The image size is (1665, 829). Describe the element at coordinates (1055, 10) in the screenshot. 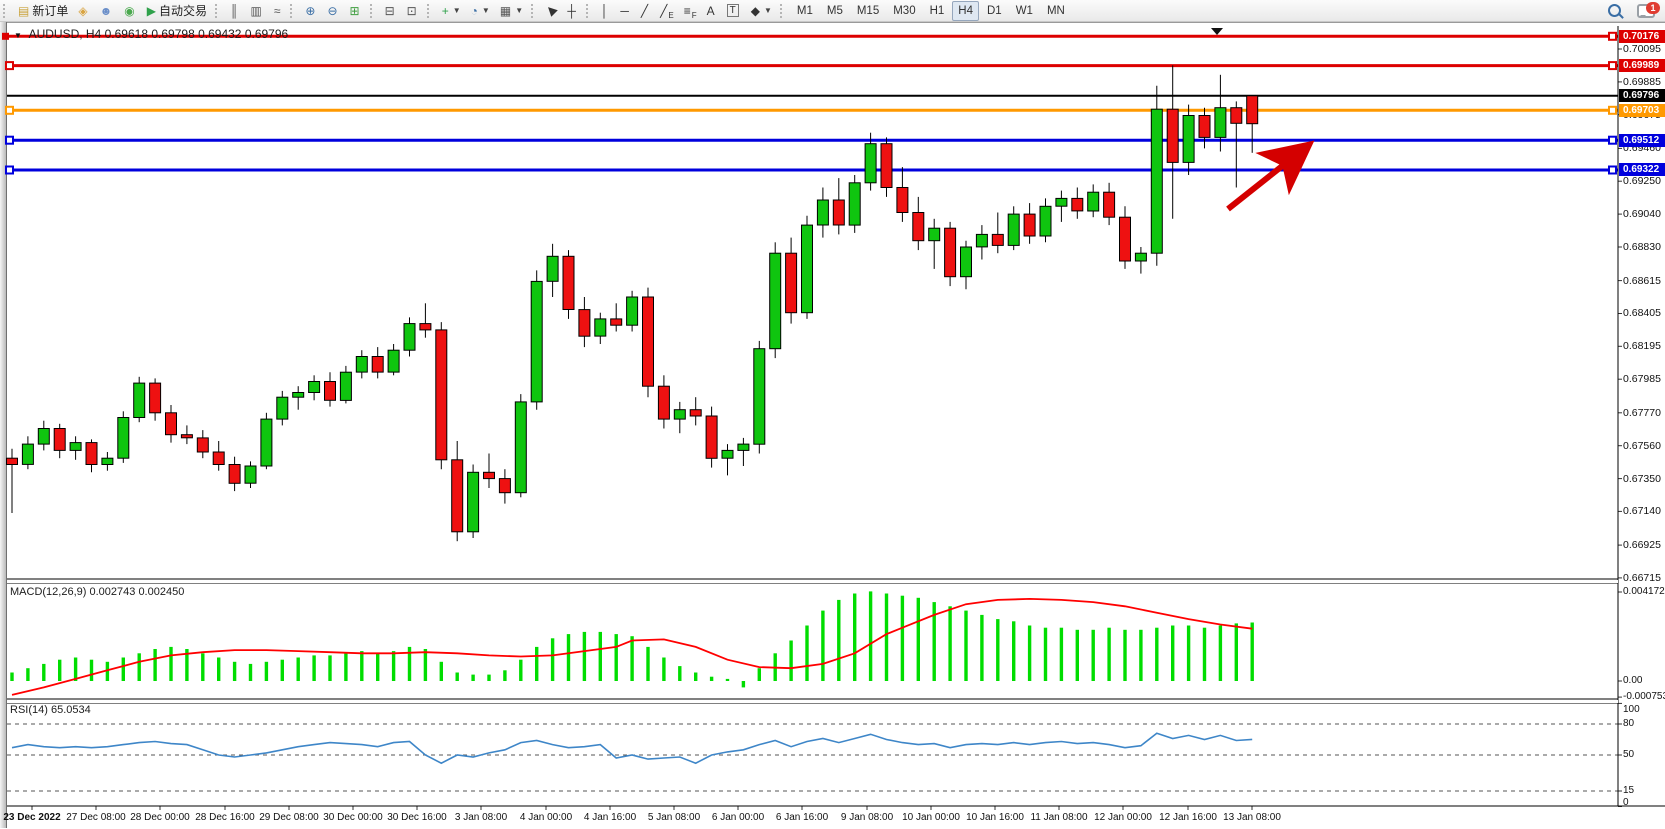

I see `timeframe-MN-button: MN` at that location.